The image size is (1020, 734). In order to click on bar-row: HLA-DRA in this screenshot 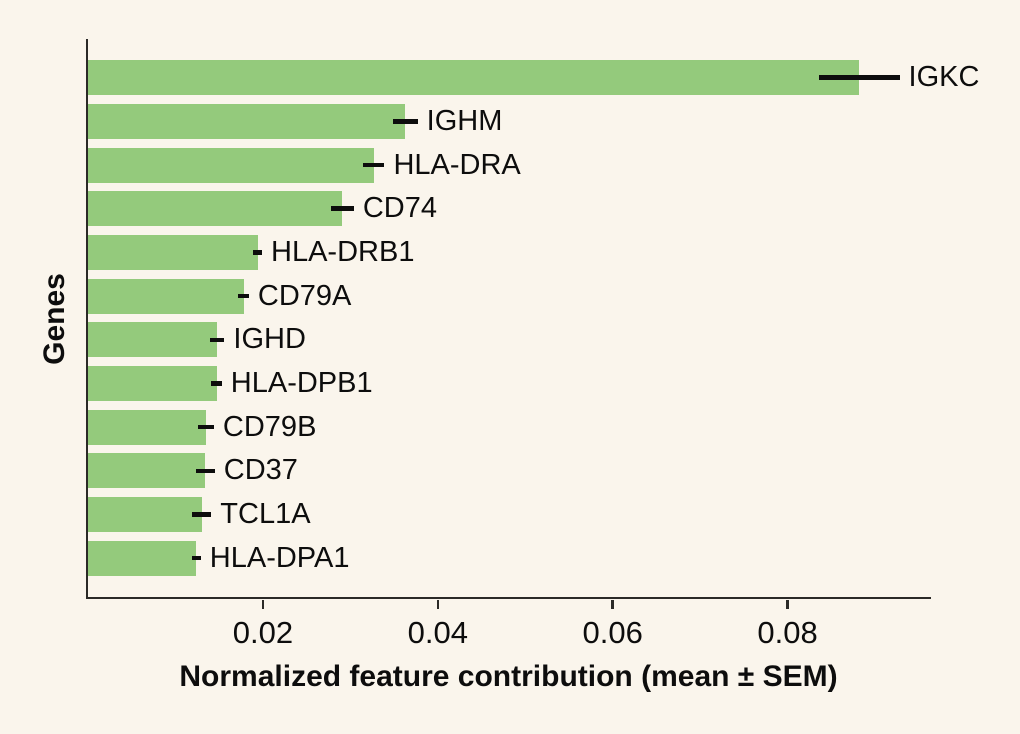, I will do `click(509, 165)`.